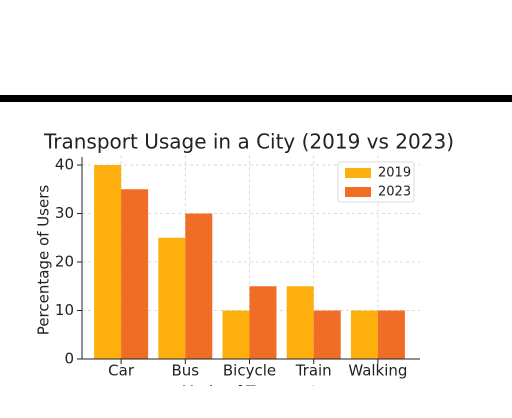 This screenshot has height=418, width=512. I want to click on x-tick-label: Car, so click(121, 371).